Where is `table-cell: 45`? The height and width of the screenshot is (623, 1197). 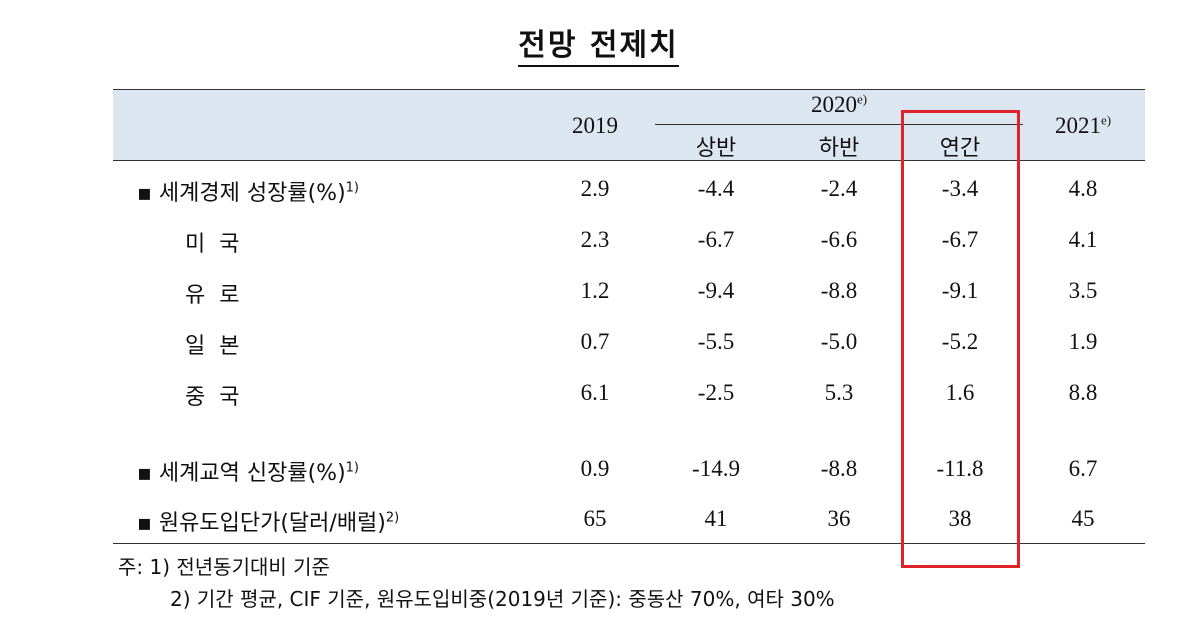
table-cell: 45 is located at coordinates (1083, 518).